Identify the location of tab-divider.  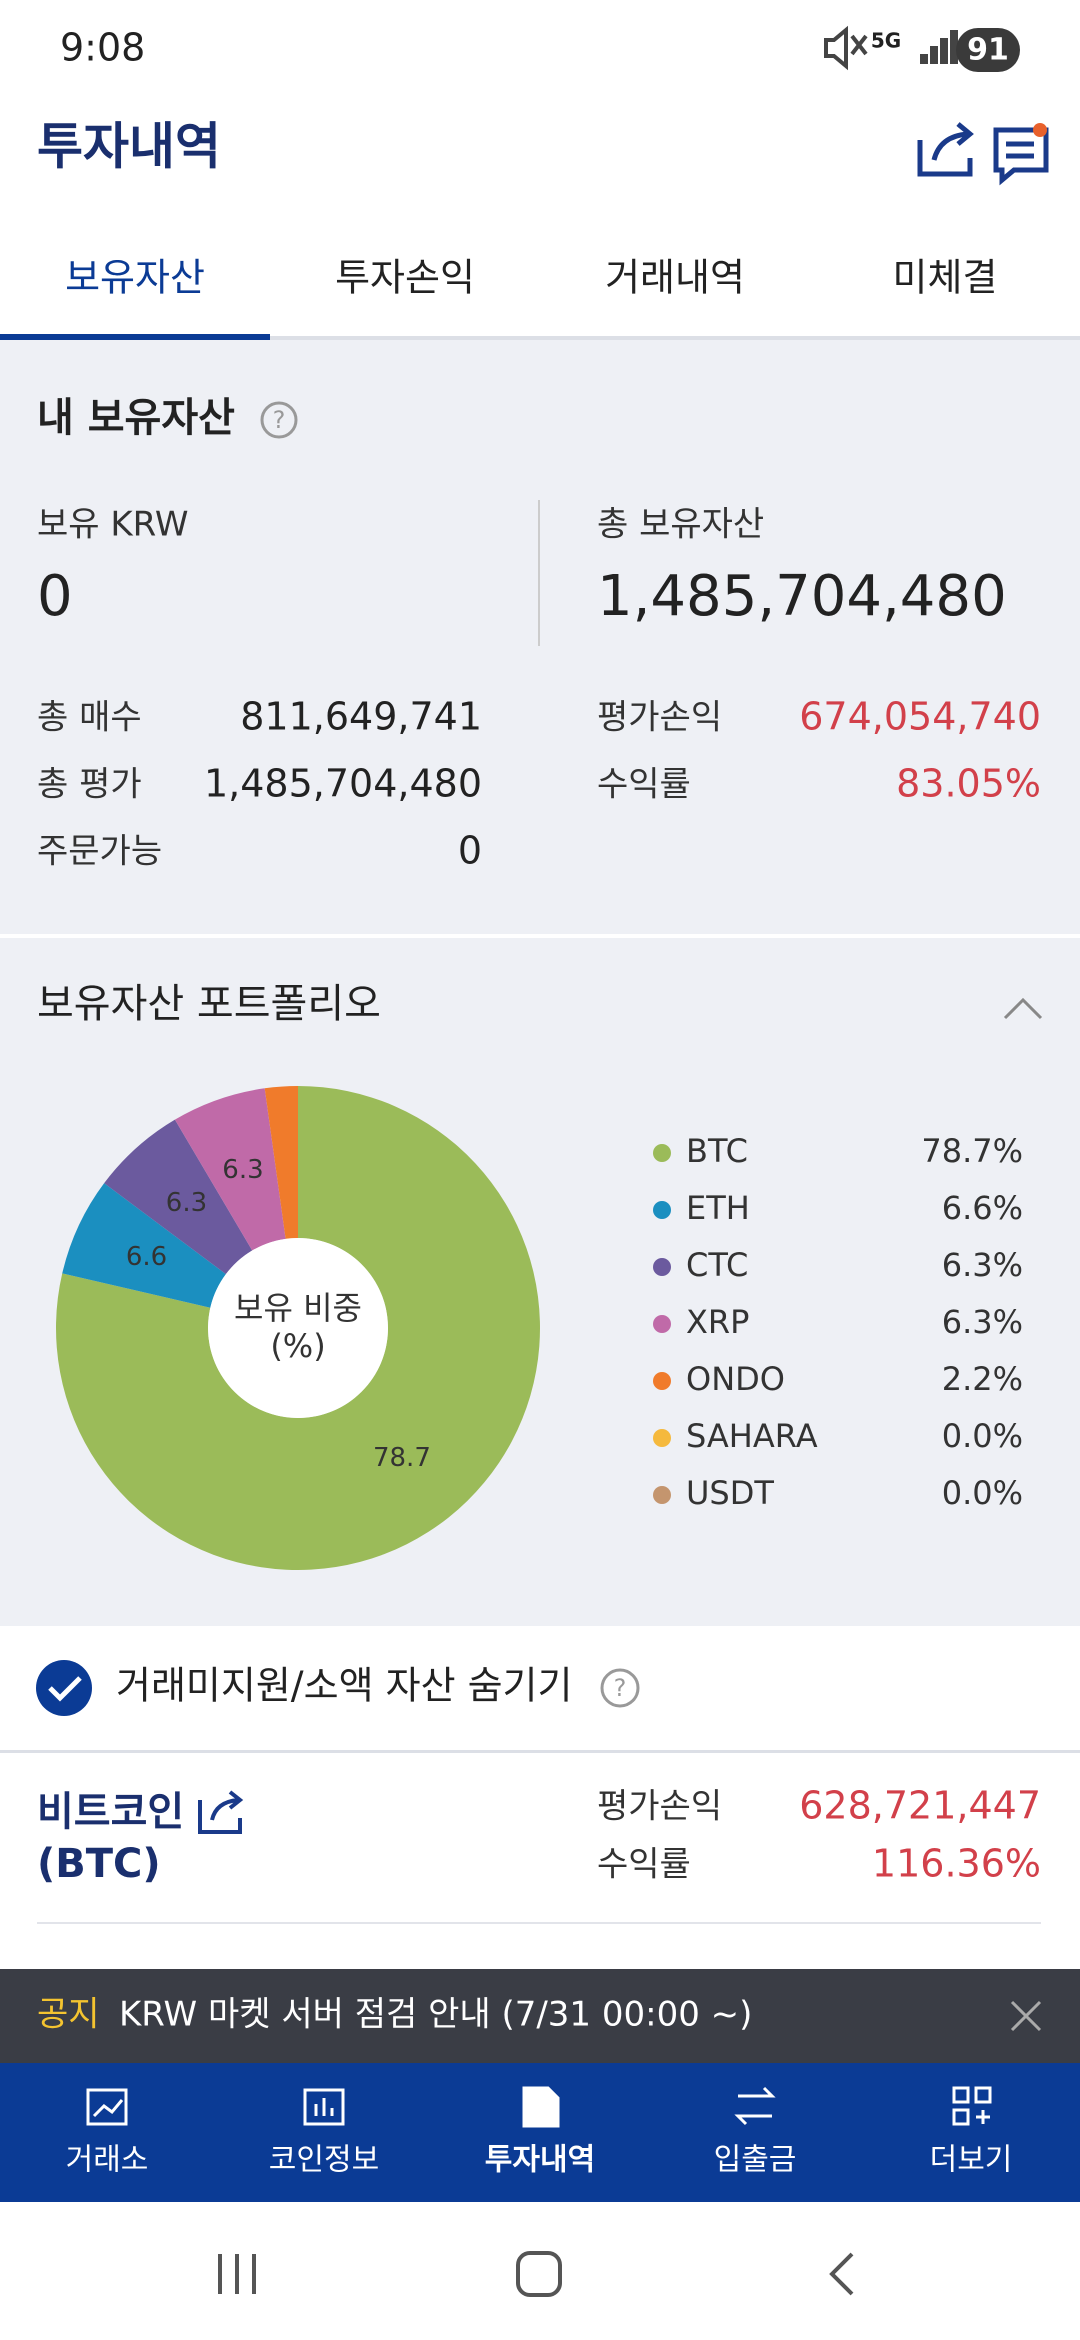
(540, 338).